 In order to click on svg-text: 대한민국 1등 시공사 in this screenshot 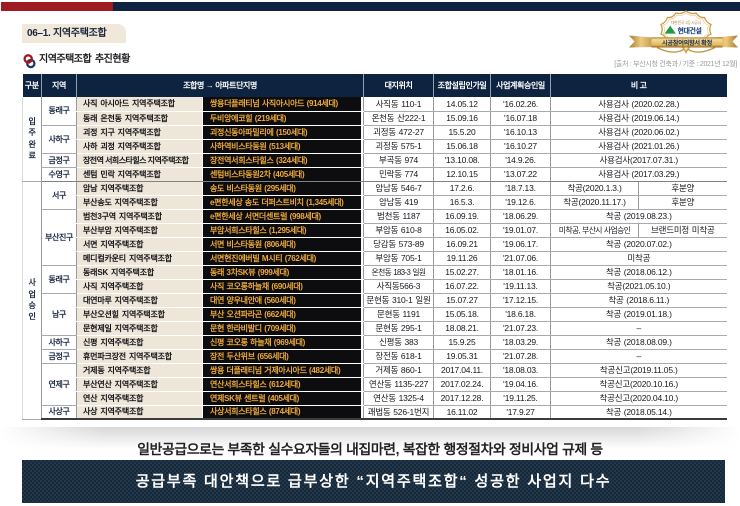, I will do `click(686, 22)`.